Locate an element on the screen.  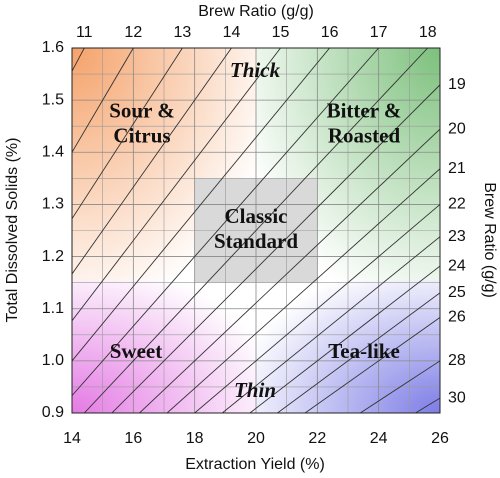
top-ratio-label: 16 is located at coordinates (330, 32).